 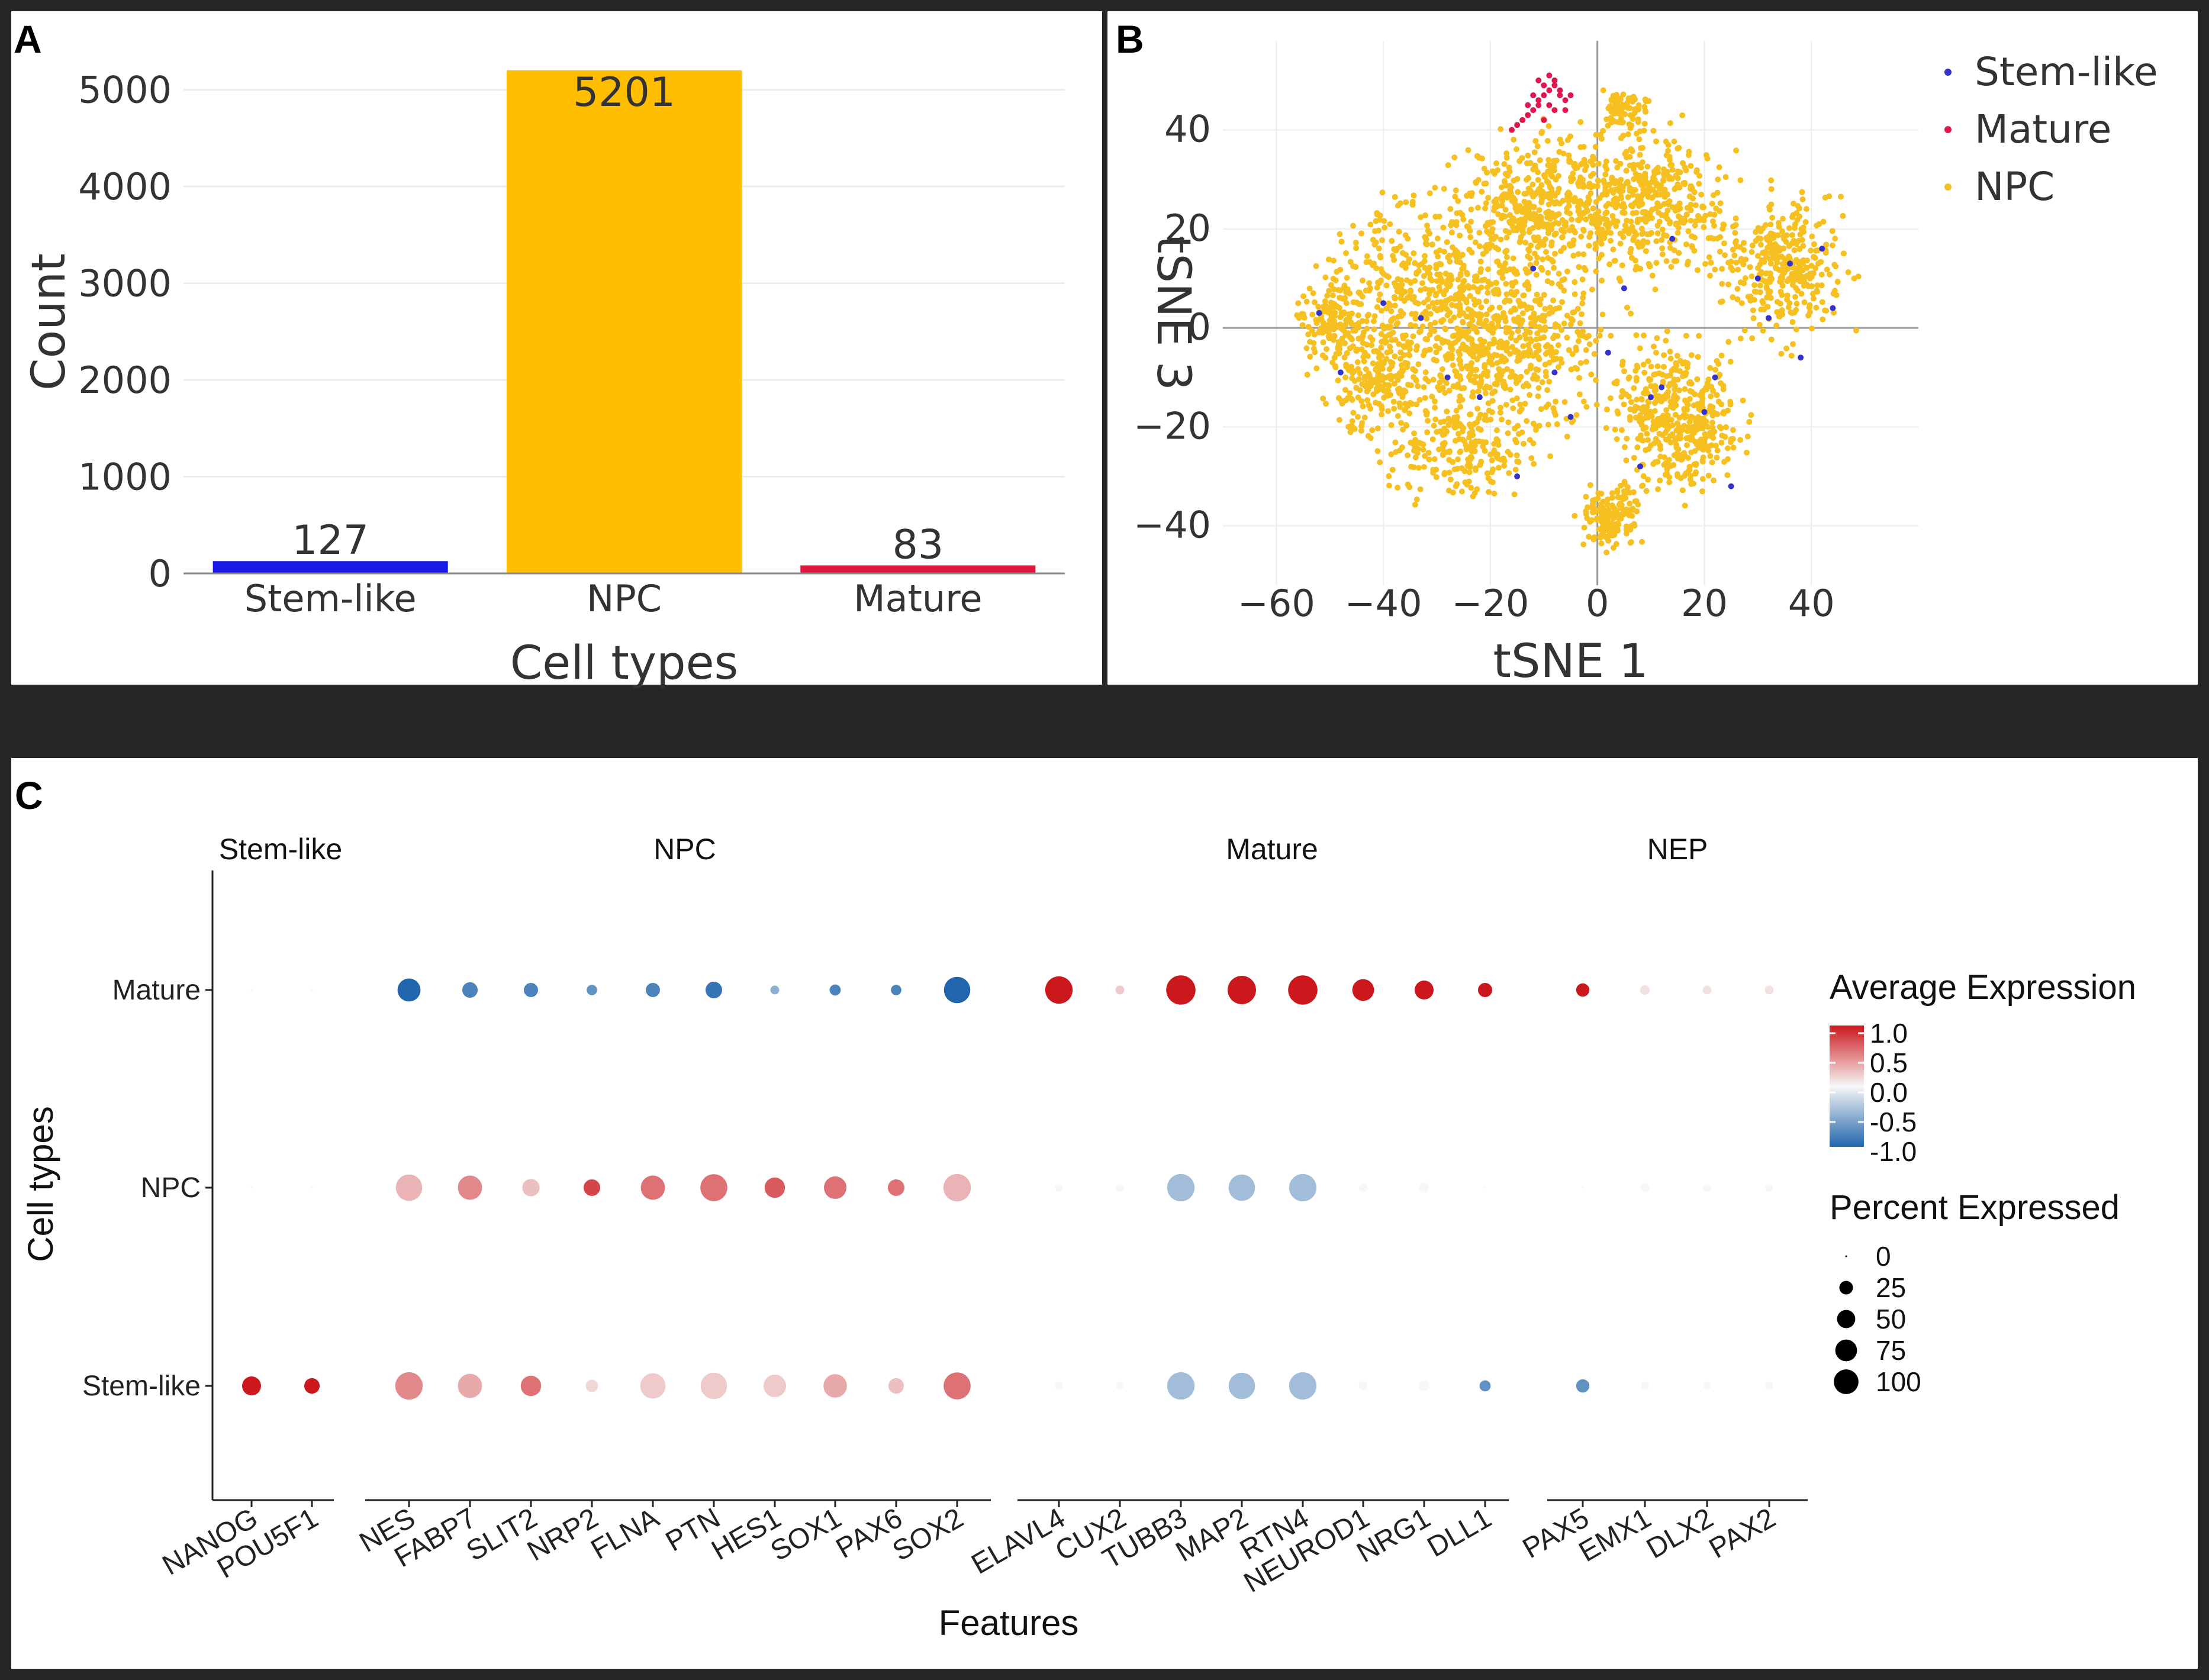 What do you see at coordinates (1485, 1386) in the screenshot?
I see `dot-dll1-stem-like` at bounding box center [1485, 1386].